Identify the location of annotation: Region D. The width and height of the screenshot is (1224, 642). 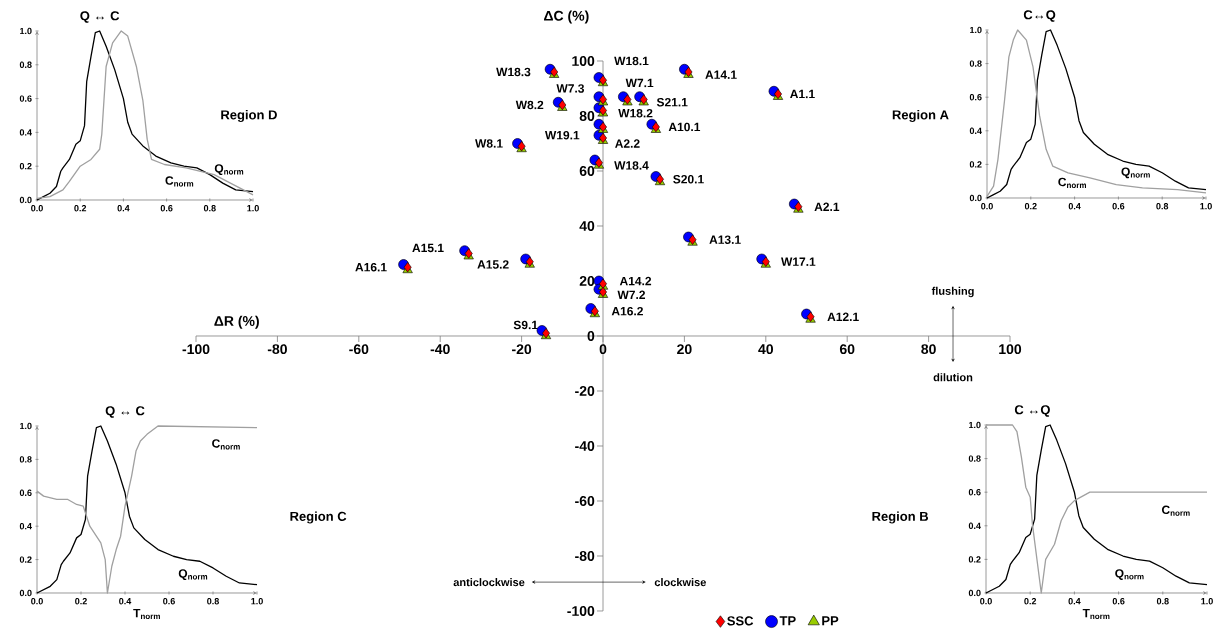
(249, 116).